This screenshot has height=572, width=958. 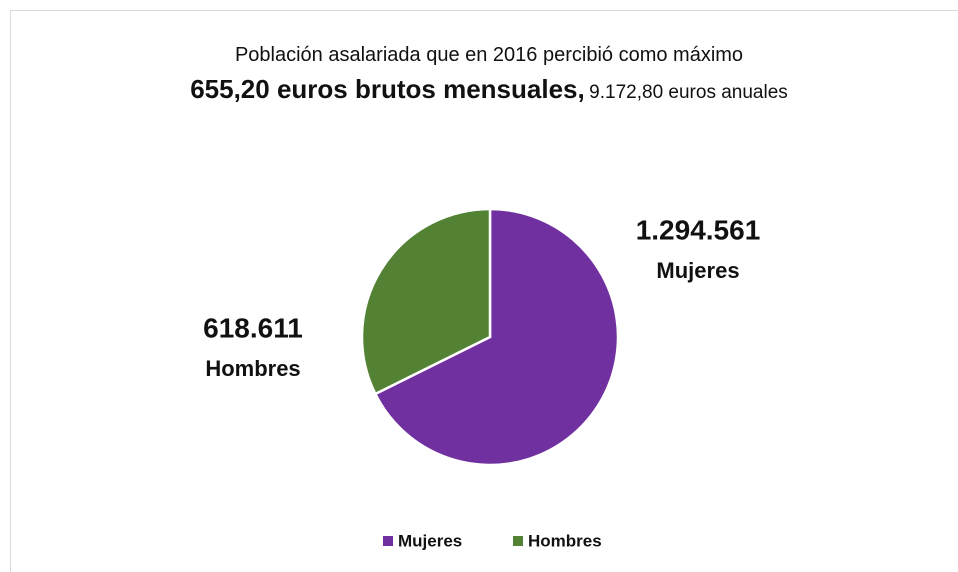 I want to click on legend-label: Hombres, so click(x=565, y=540).